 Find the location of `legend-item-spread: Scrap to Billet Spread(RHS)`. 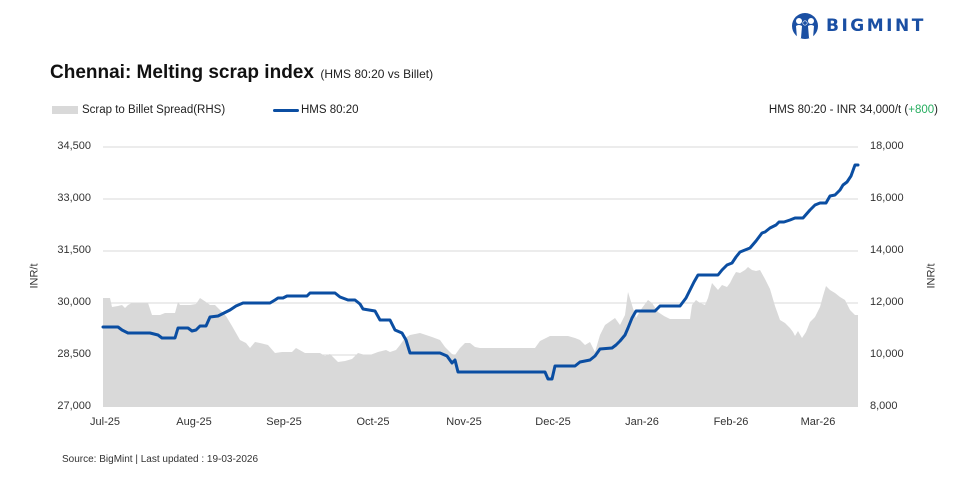

legend-item-spread: Scrap to Billet Spread(RHS) is located at coordinates (138, 110).